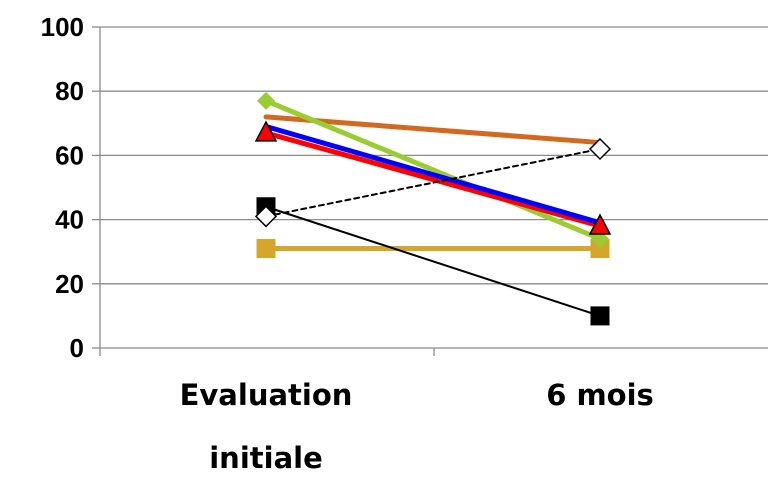 The height and width of the screenshot is (479, 768). I want to click on y-tick-label: 20, so click(69, 284).